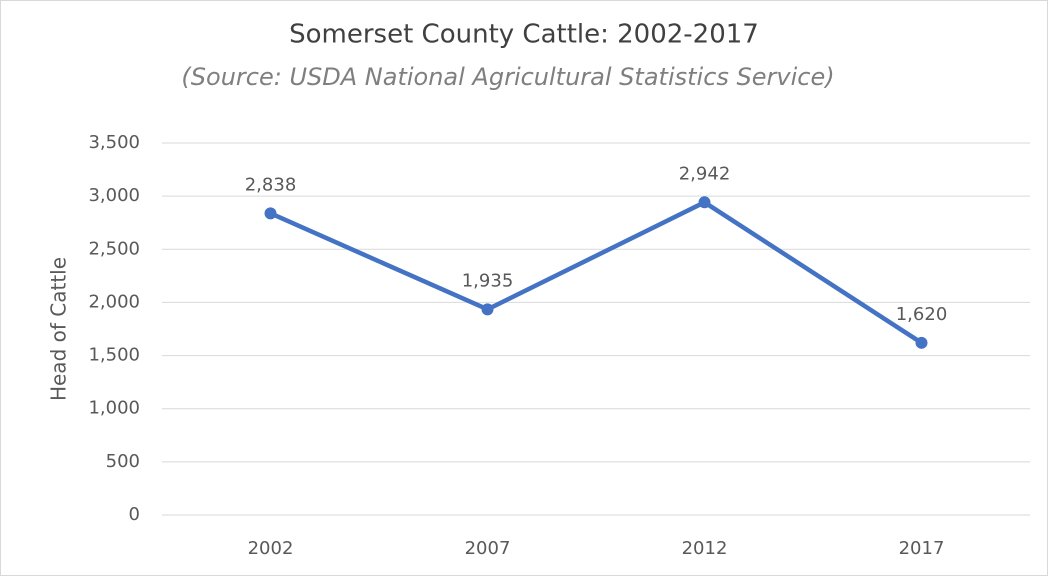  Describe the element at coordinates (922, 548) in the screenshot. I see `x-tick-label: 2017` at that location.